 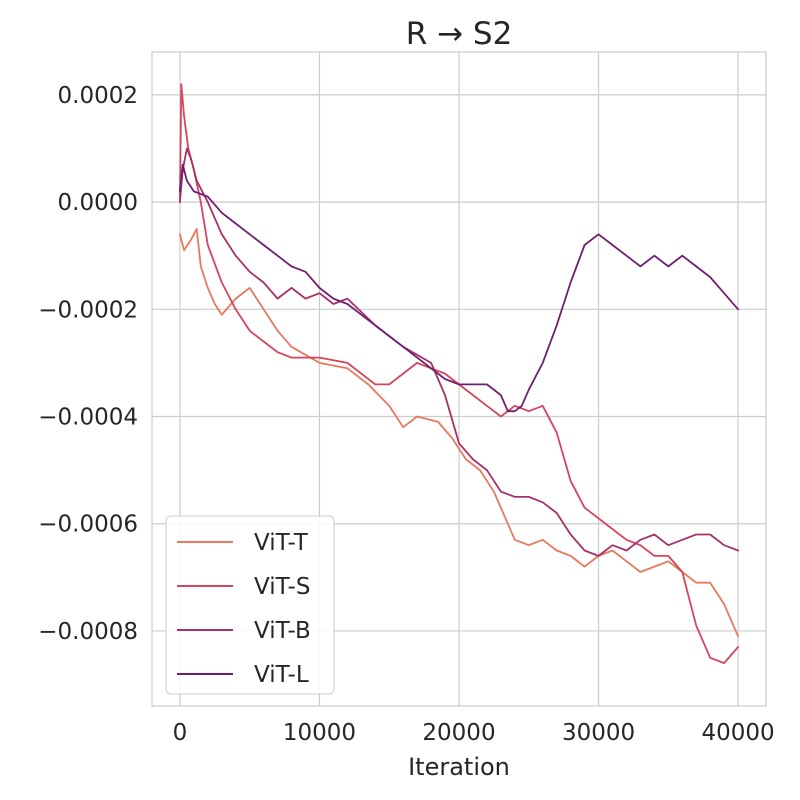 What do you see at coordinates (282, 587) in the screenshot?
I see `legend-label-vit-s: ViT-S` at bounding box center [282, 587].